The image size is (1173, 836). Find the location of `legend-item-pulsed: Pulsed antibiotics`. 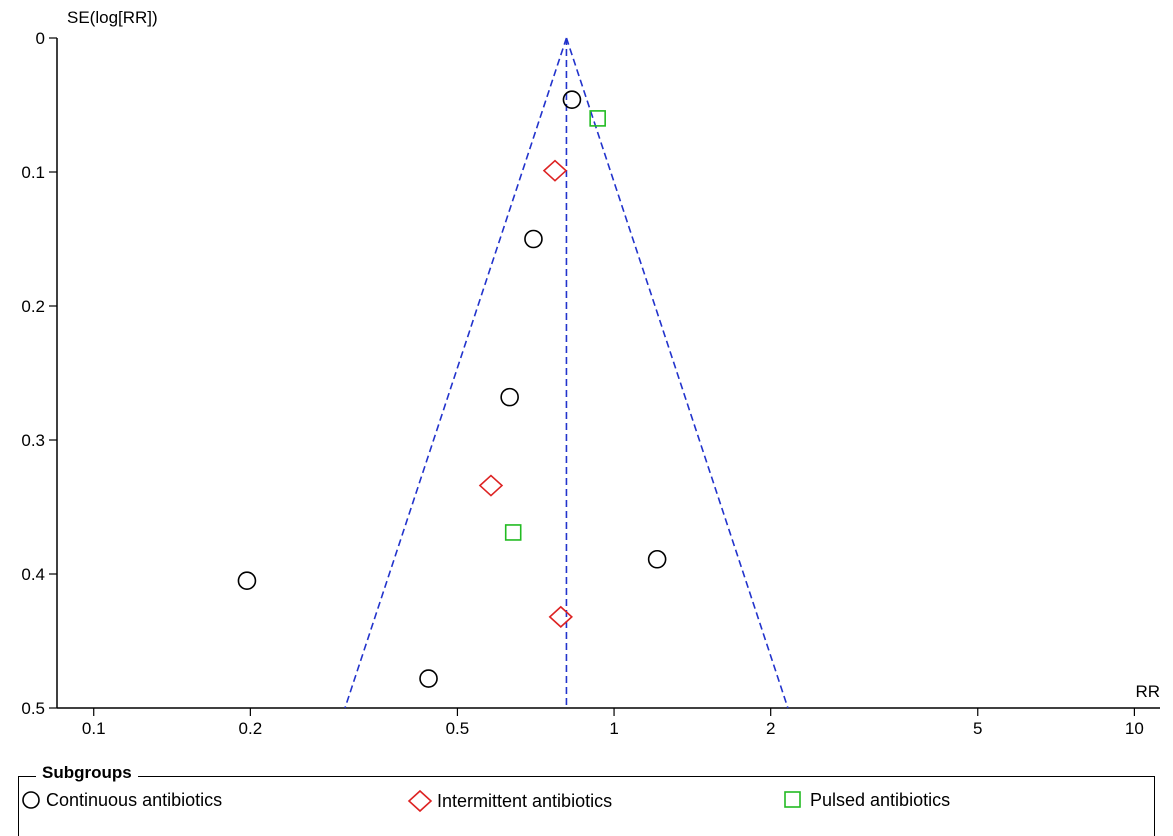

legend-item-pulsed: Pulsed antibiotics is located at coordinates (866, 800).